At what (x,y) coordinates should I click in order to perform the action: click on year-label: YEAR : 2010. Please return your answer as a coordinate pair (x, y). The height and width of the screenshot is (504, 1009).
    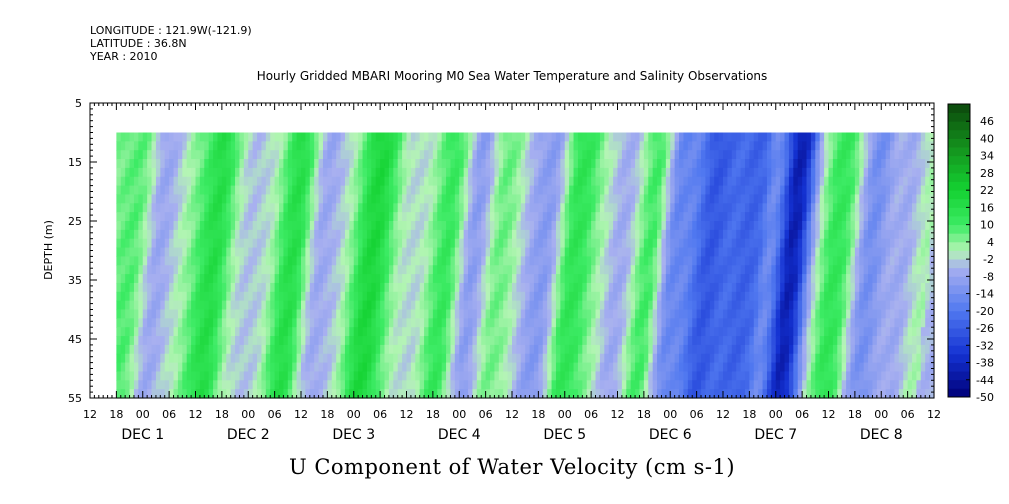
    Looking at the image, I should click on (124, 56).